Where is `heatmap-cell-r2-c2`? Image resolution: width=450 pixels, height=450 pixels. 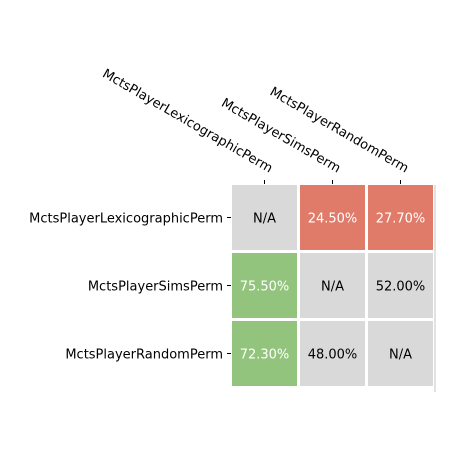
heatmap-cell-r2-c2 is located at coordinates (400, 353).